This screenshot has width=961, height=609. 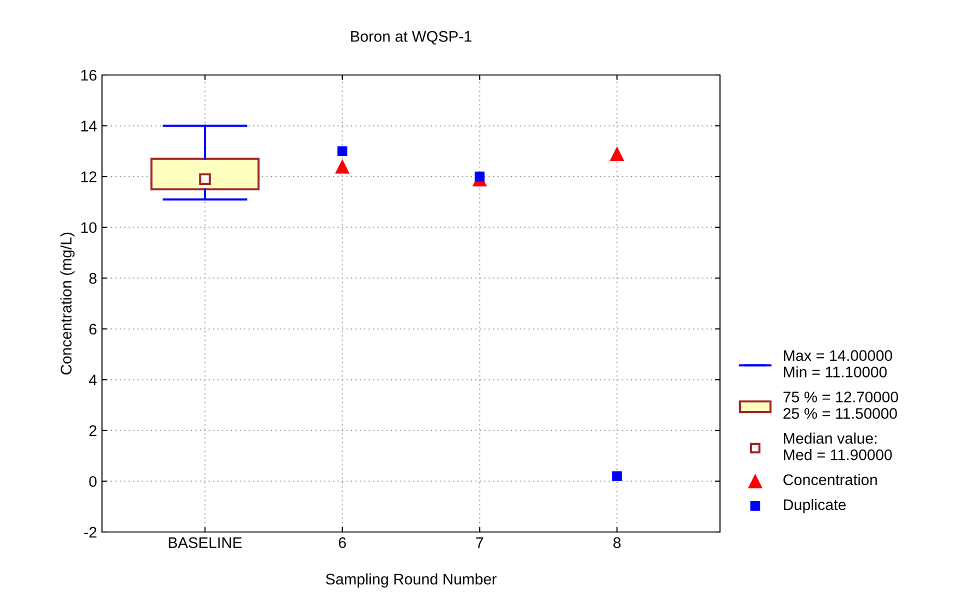 What do you see at coordinates (480, 542) in the screenshot?
I see `x-tick-label: 7` at bounding box center [480, 542].